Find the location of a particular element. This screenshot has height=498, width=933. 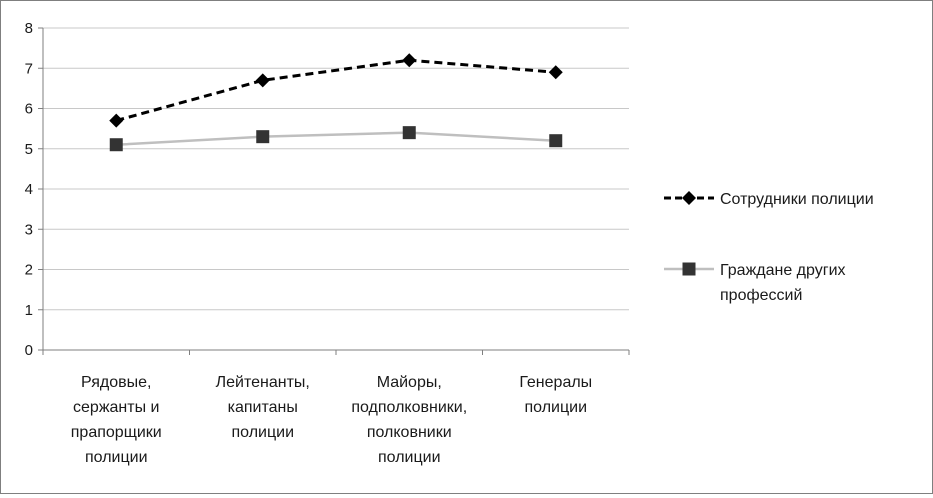

y-tick-label: 1 is located at coordinates (29, 310).